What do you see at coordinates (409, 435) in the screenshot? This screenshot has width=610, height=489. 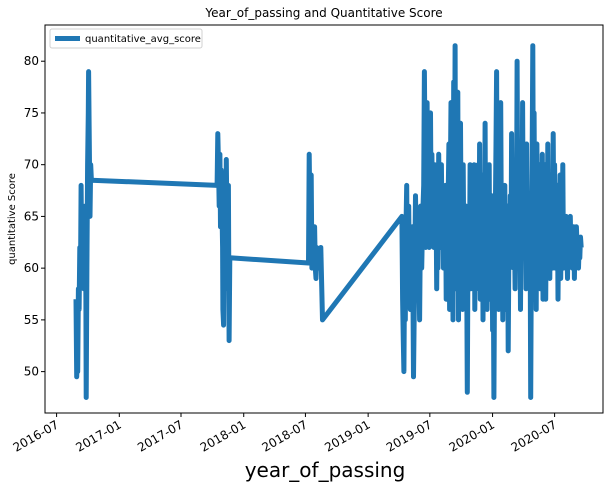 I see `x-tick-label: 2019-07` at bounding box center [409, 435].